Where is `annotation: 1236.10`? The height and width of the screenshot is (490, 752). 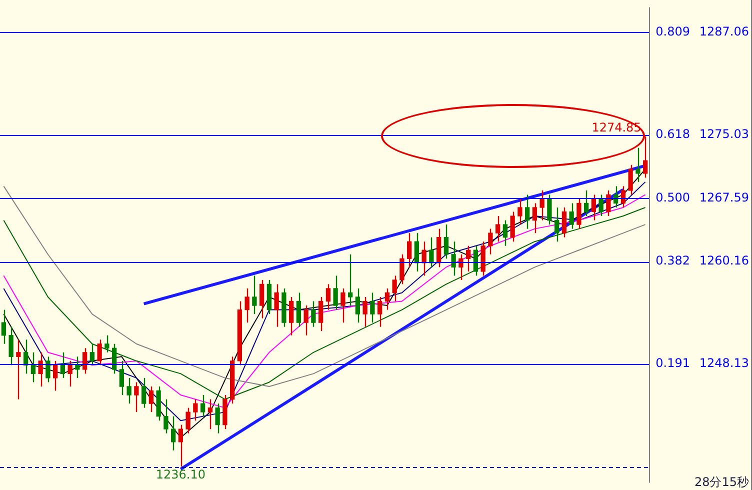
annotation: 1236.10 is located at coordinates (181, 475).